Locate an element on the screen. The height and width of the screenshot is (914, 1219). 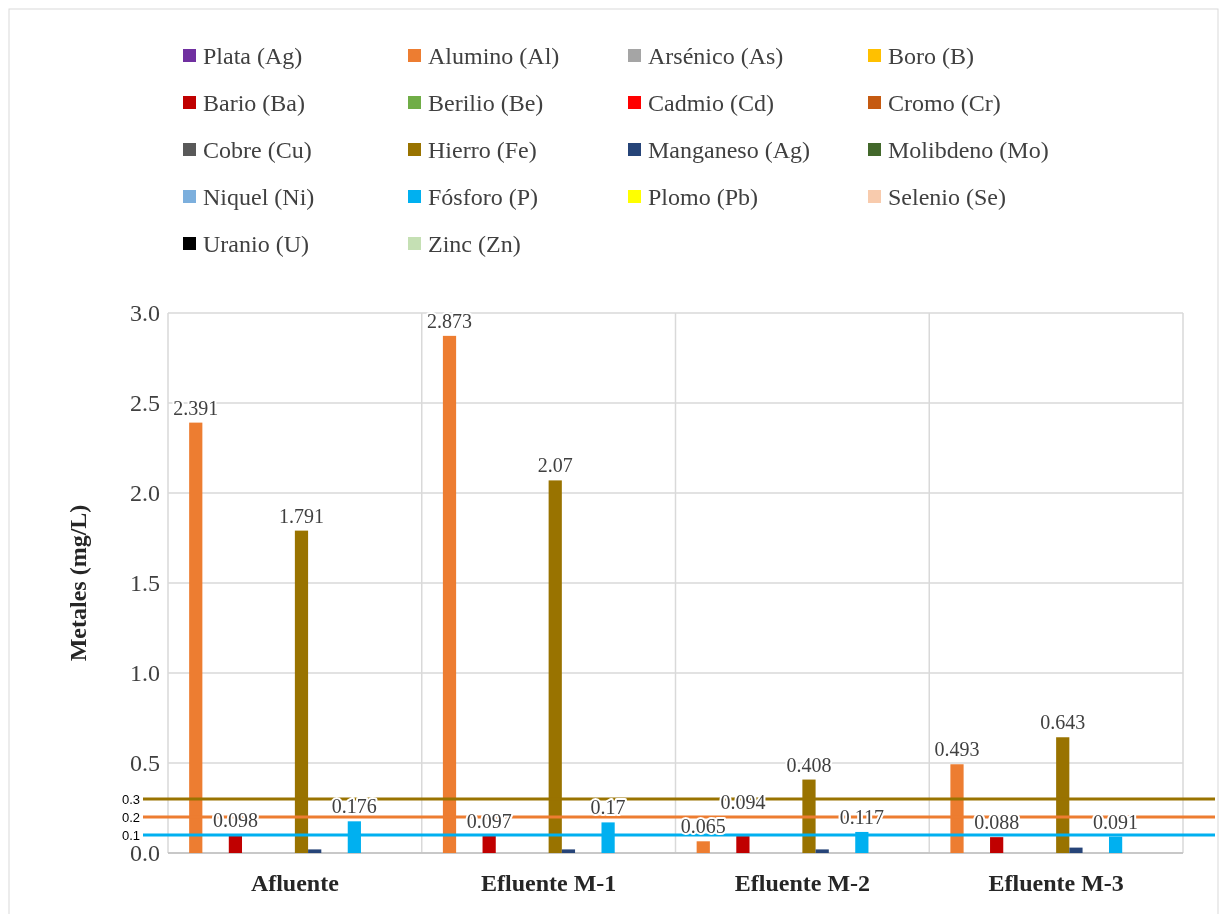
legend-label: Boro (B) is located at coordinates (931, 56).